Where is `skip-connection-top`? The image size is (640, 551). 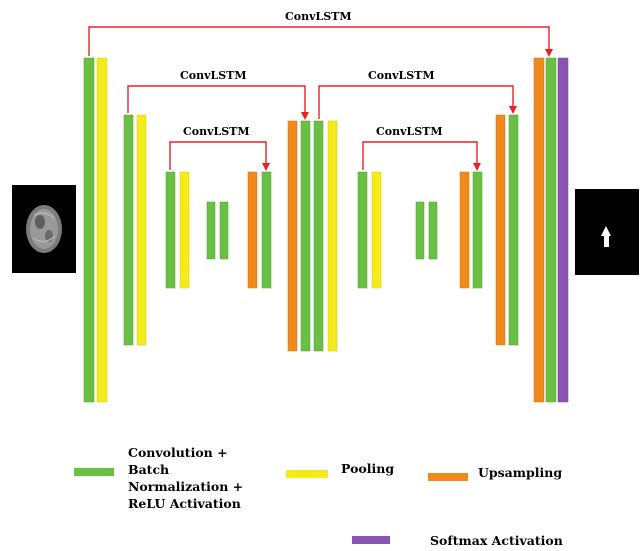 skip-connection-top is located at coordinates (320, 41).